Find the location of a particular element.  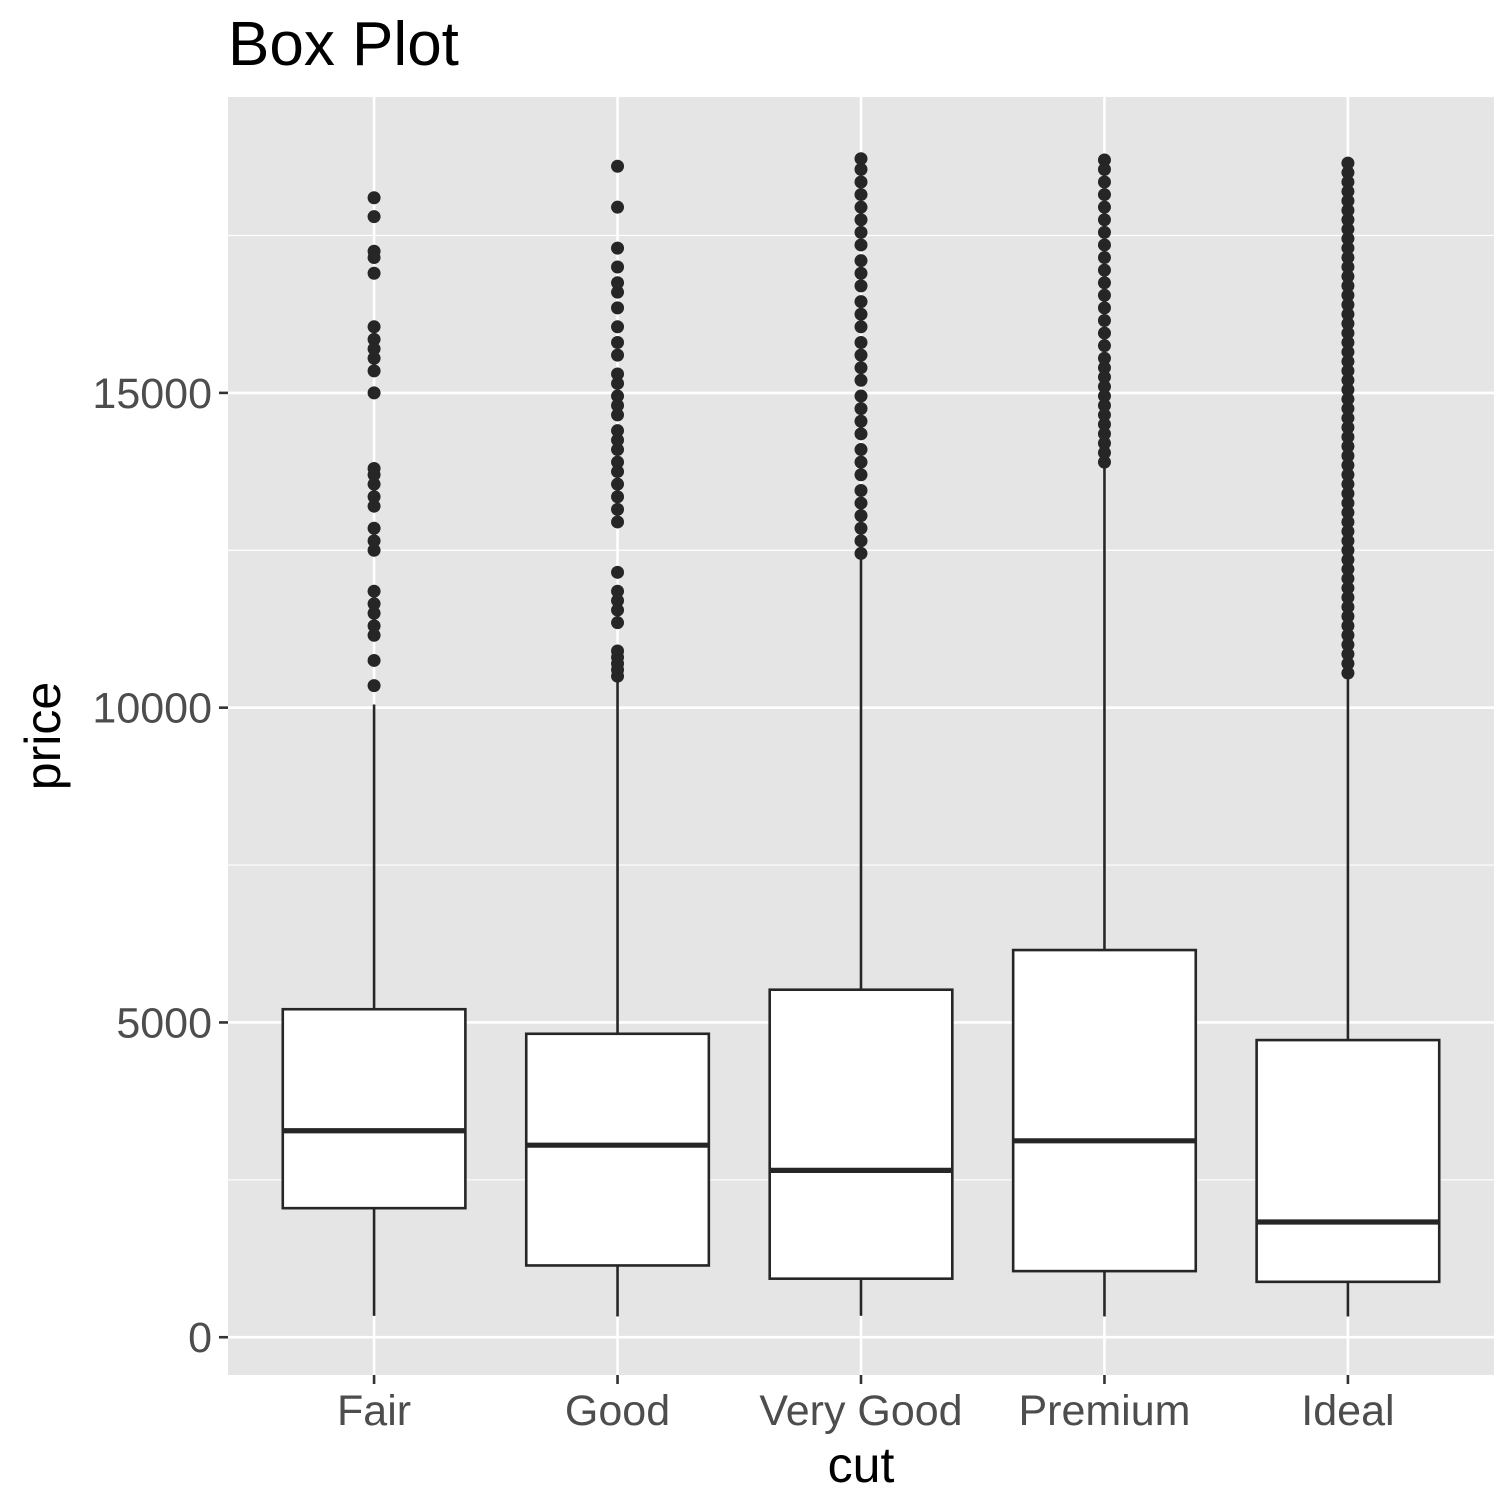

x-tick-label: Ideal is located at coordinates (1347, 1411).